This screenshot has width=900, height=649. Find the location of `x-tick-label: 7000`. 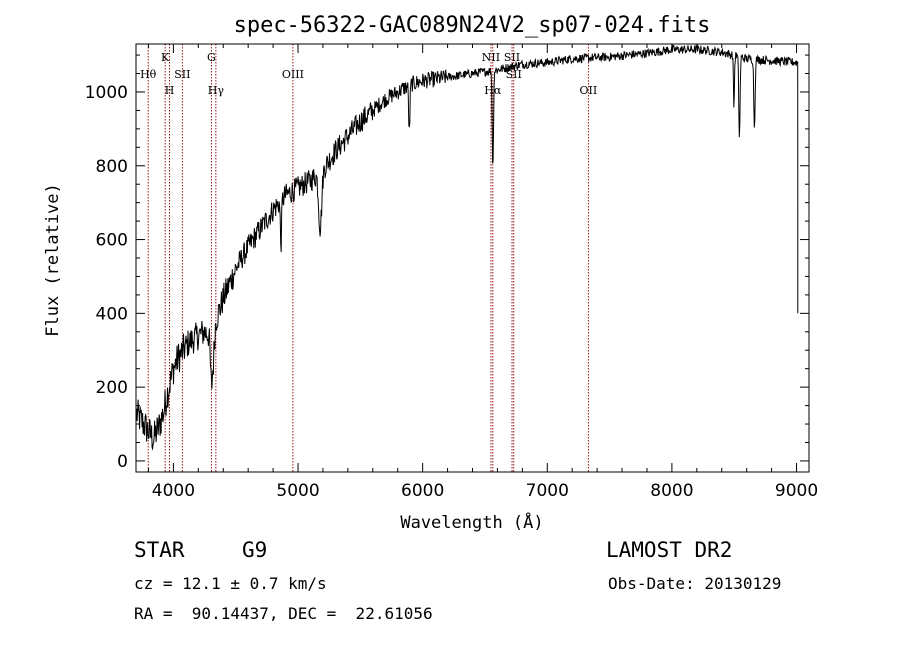

x-tick-label: 7000 is located at coordinates (547, 491).